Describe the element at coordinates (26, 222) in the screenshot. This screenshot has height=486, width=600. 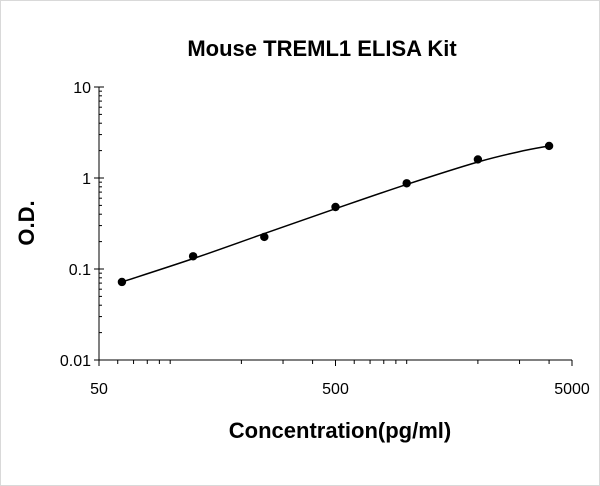
I see `y-axis-label: O.D.` at that location.